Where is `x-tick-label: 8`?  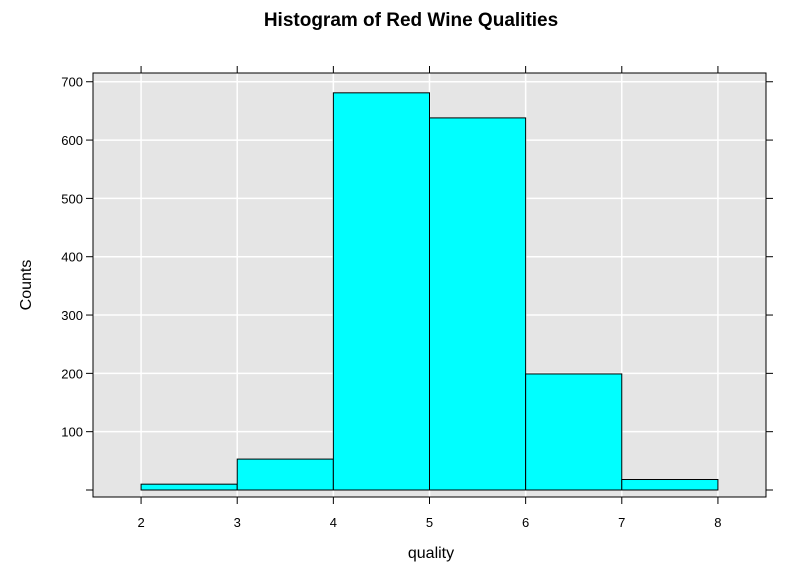
x-tick-label: 8 is located at coordinates (717, 522).